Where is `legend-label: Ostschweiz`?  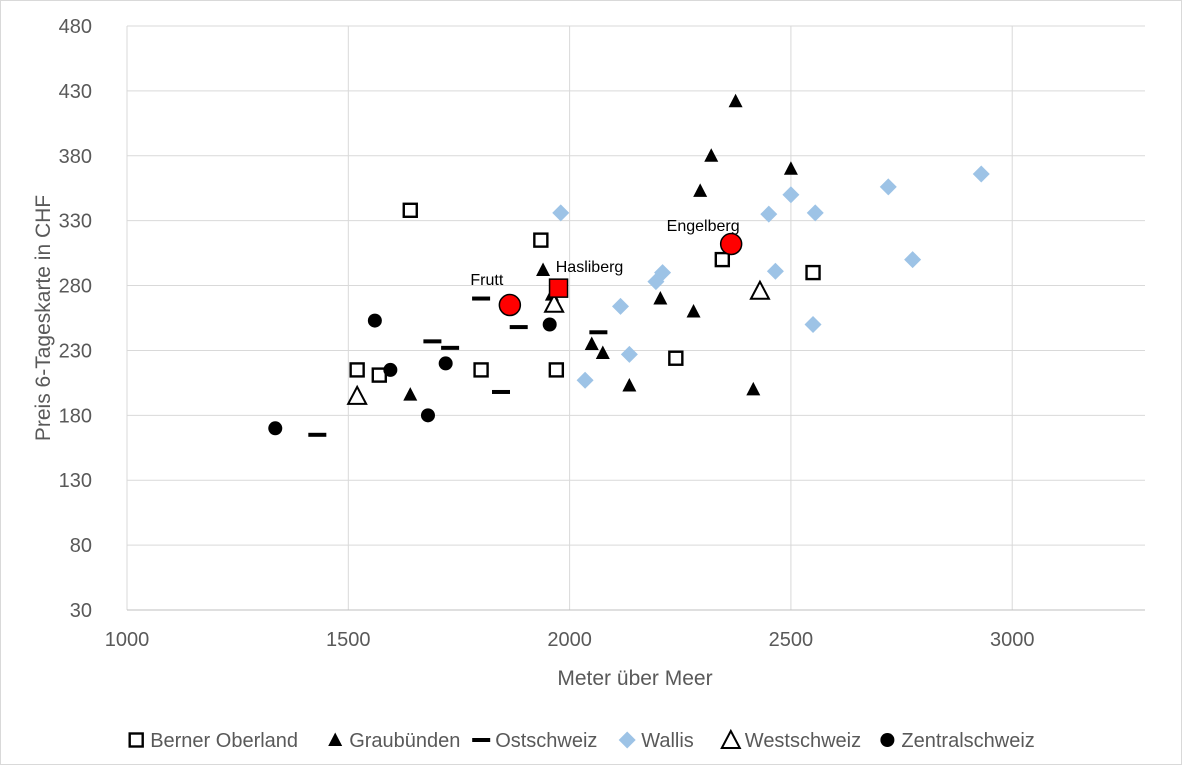
legend-label: Ostschweiz is located at coordinates (546, 741).